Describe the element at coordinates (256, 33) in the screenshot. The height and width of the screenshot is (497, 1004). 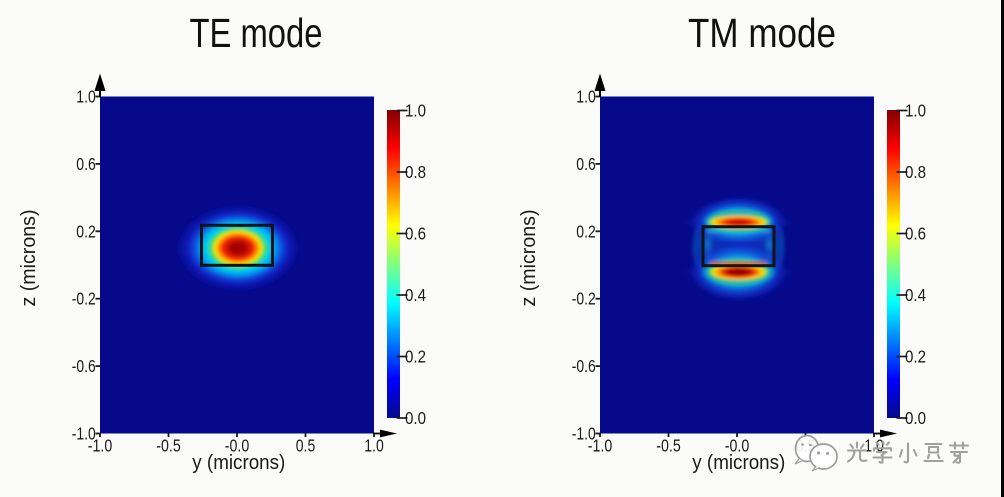
I see `svg-text: TE mode` at that location.